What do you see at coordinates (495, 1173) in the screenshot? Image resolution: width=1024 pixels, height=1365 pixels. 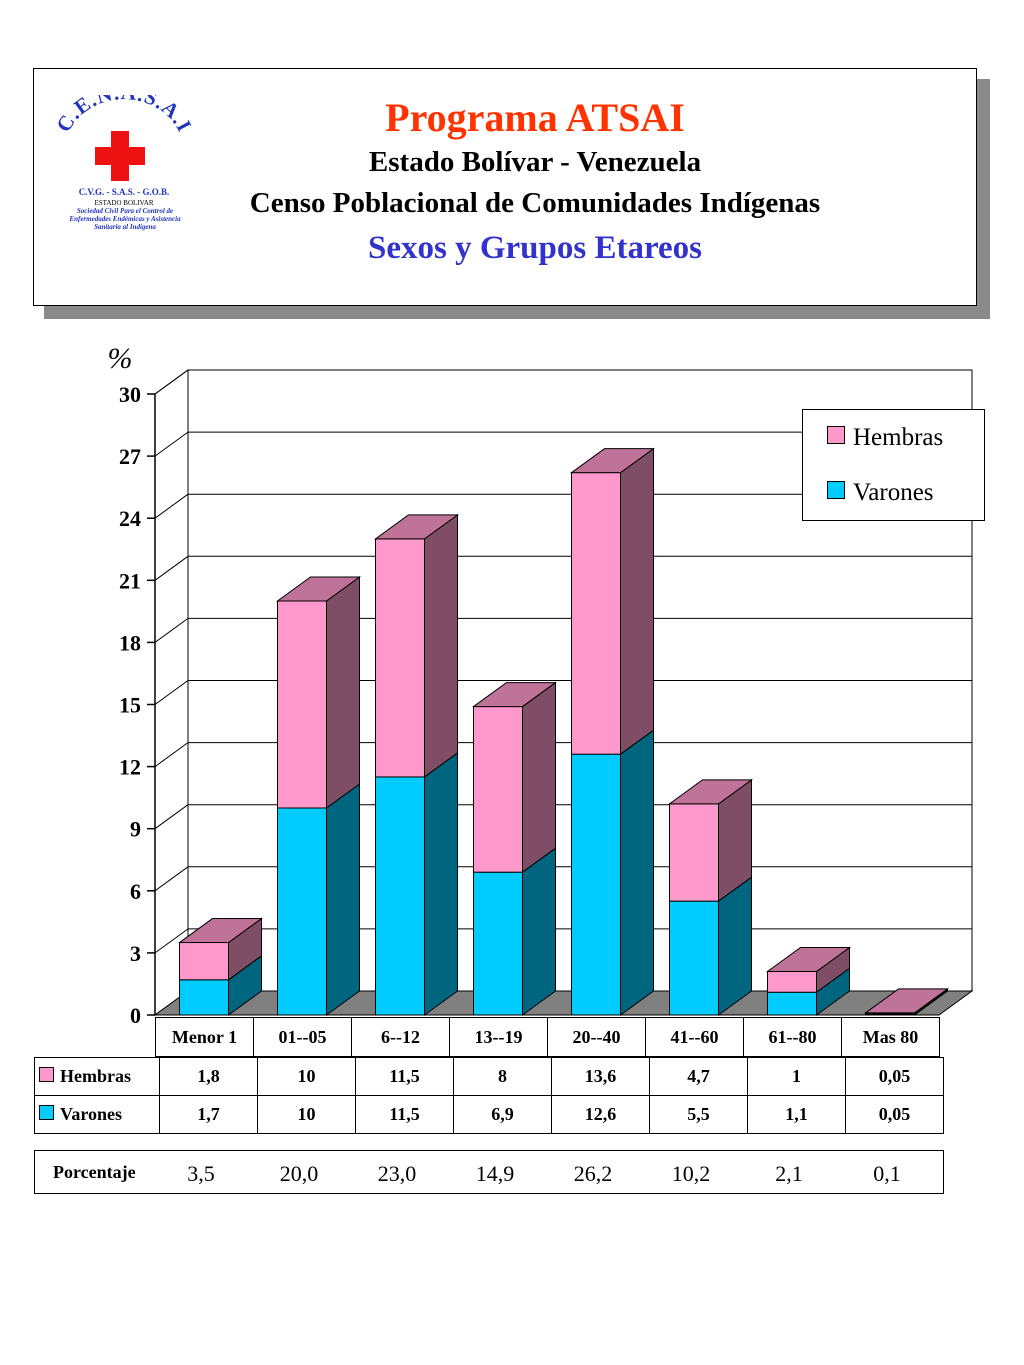 I see `percentage-value: 14,9` at bounding box center [495, 1173].